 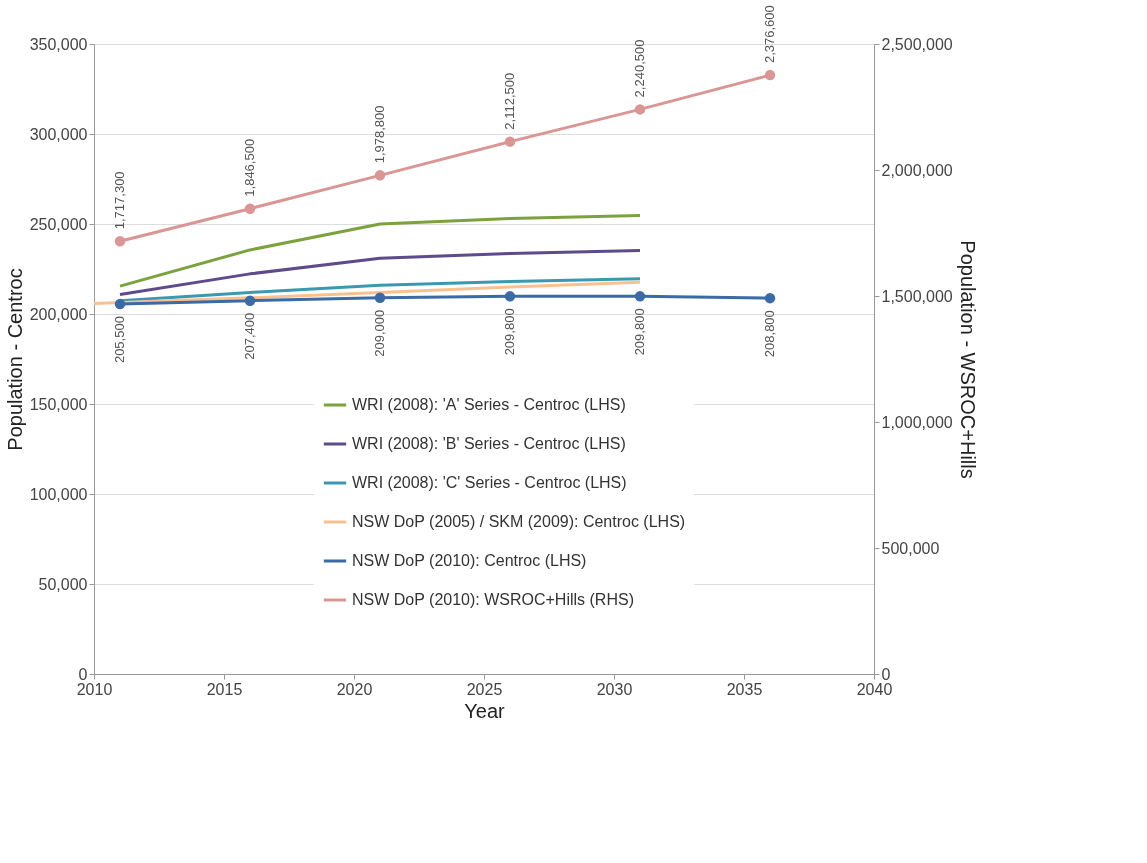 I want to click on y-tick-label: 350,000, so click(x=58, y=44).